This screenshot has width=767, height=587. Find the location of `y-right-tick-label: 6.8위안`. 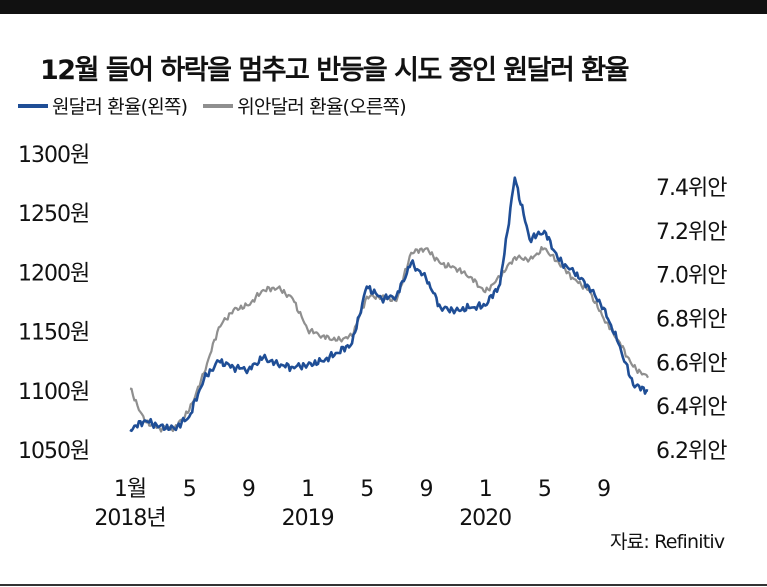

y-right-tick-label: 6.8위안 is located at coordinates (691, 320).